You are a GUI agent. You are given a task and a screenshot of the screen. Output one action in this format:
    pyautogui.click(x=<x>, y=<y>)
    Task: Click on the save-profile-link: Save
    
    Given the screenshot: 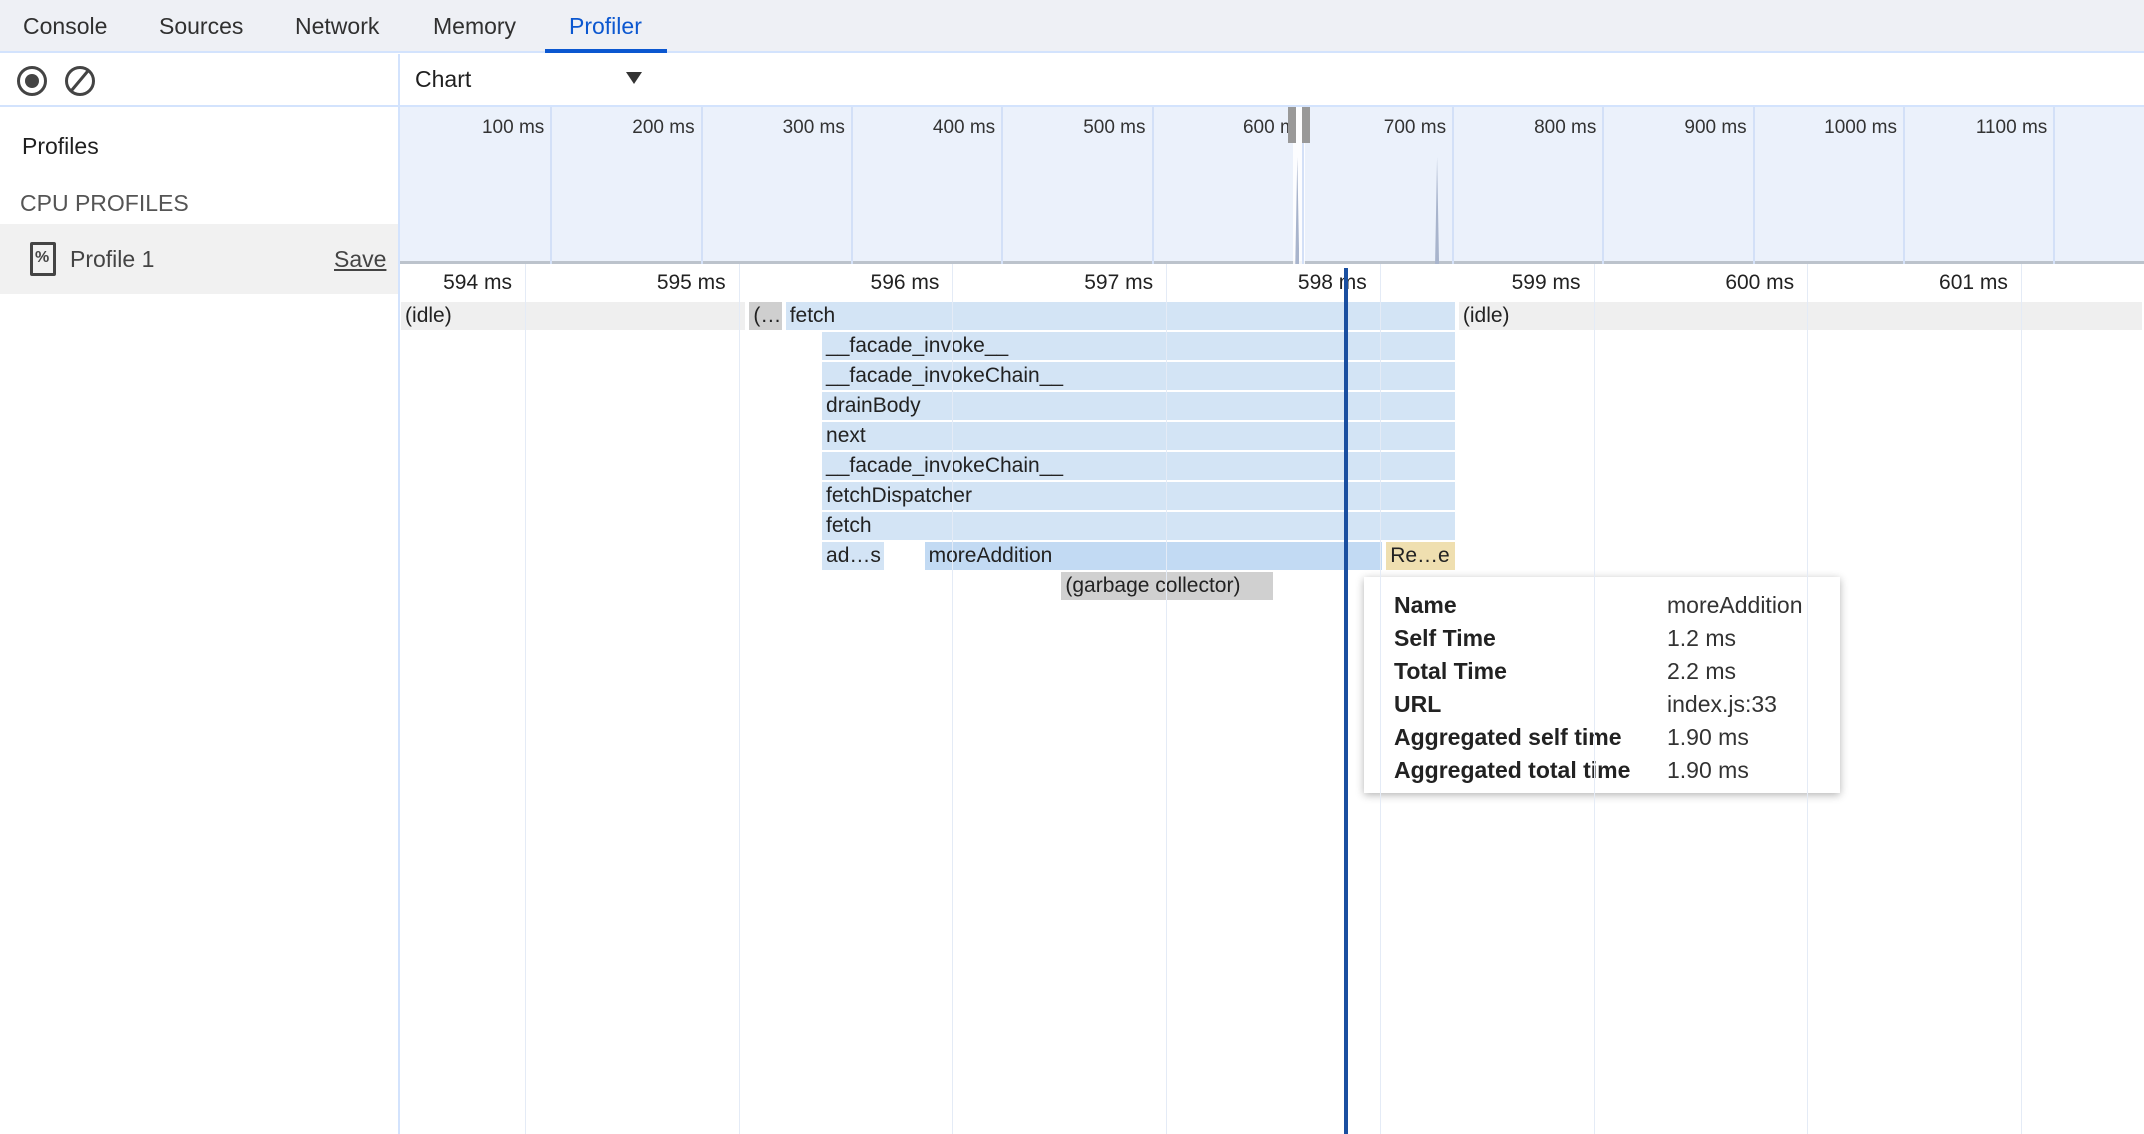 What is the action you would take?
    pyautogui.click(x=360, y=259)
    